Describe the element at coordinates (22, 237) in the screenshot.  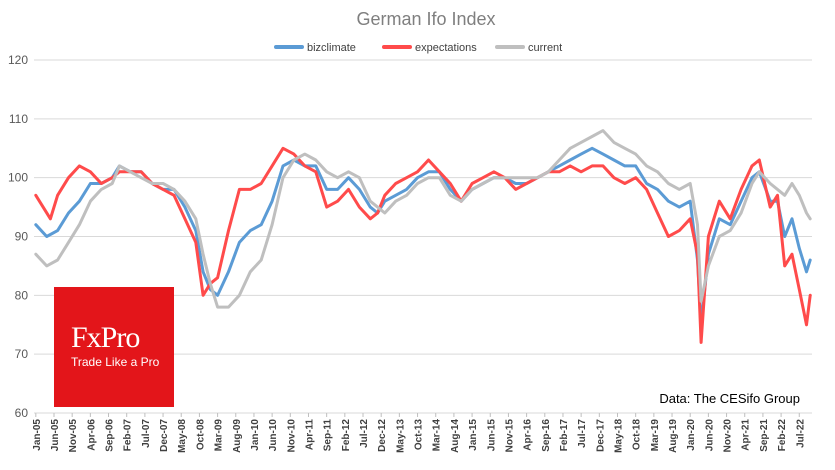
I see `y-tick-label: 90` at that location.